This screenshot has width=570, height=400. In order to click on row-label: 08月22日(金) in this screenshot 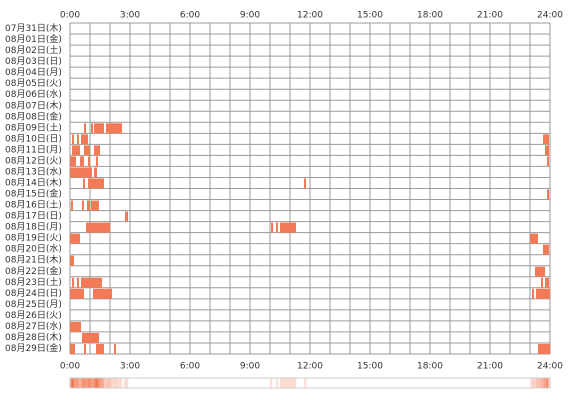, I will do `click(33, 271)`.